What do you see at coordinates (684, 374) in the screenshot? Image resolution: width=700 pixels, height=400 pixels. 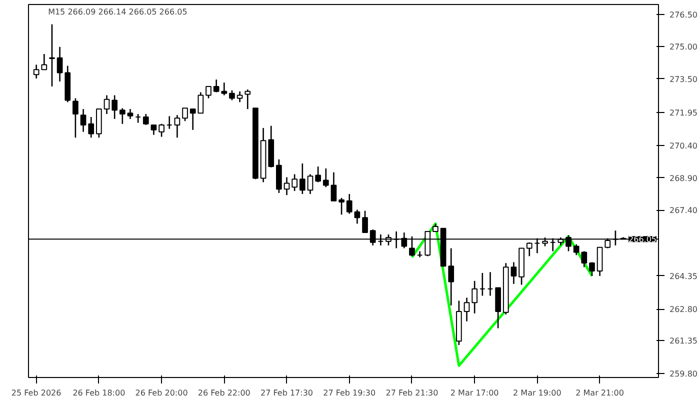 I see `y-tick-label: 259.80` at bounding box center [684, 374].